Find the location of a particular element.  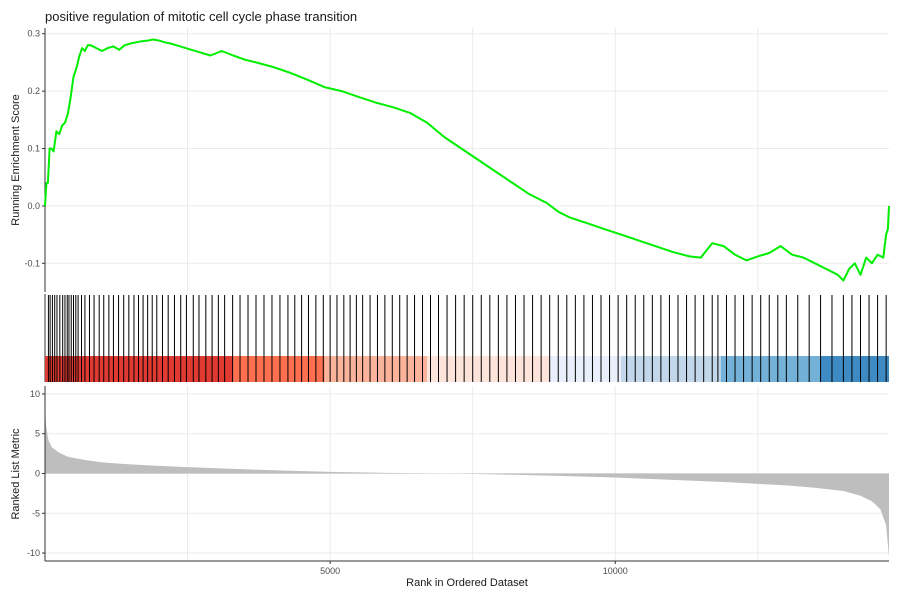

x-axis-label: Rank in Ordered Dataset is located at coordinates (467, 583).